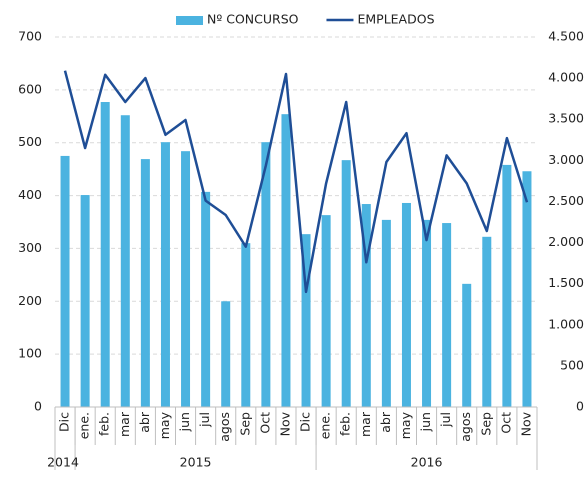 Image resolution: width=586 pixels, height=478 pixels. What do you see at coordinates (189, 20) in the screenshot?
I see `legend-swatch` at bounding box center [189, 20].